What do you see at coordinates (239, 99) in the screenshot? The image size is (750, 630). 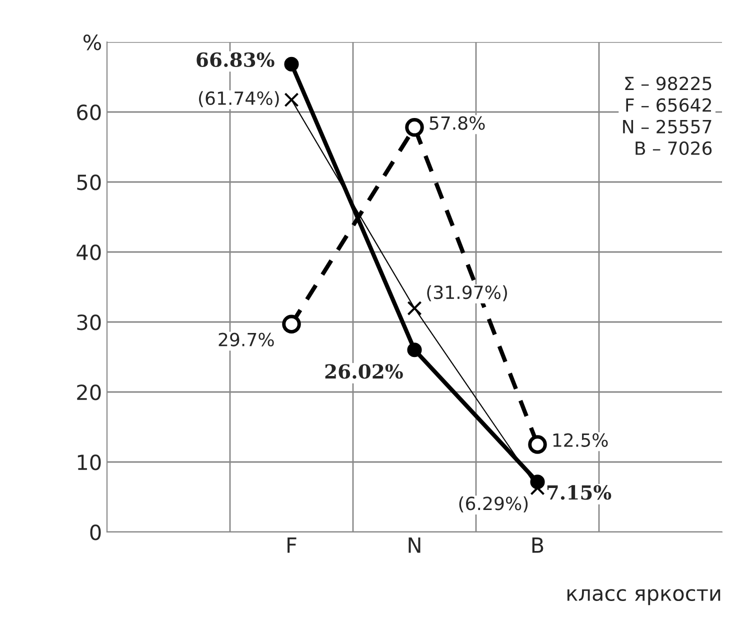 I see `data-label: (61.74%)` at bounding box center [239, 99].